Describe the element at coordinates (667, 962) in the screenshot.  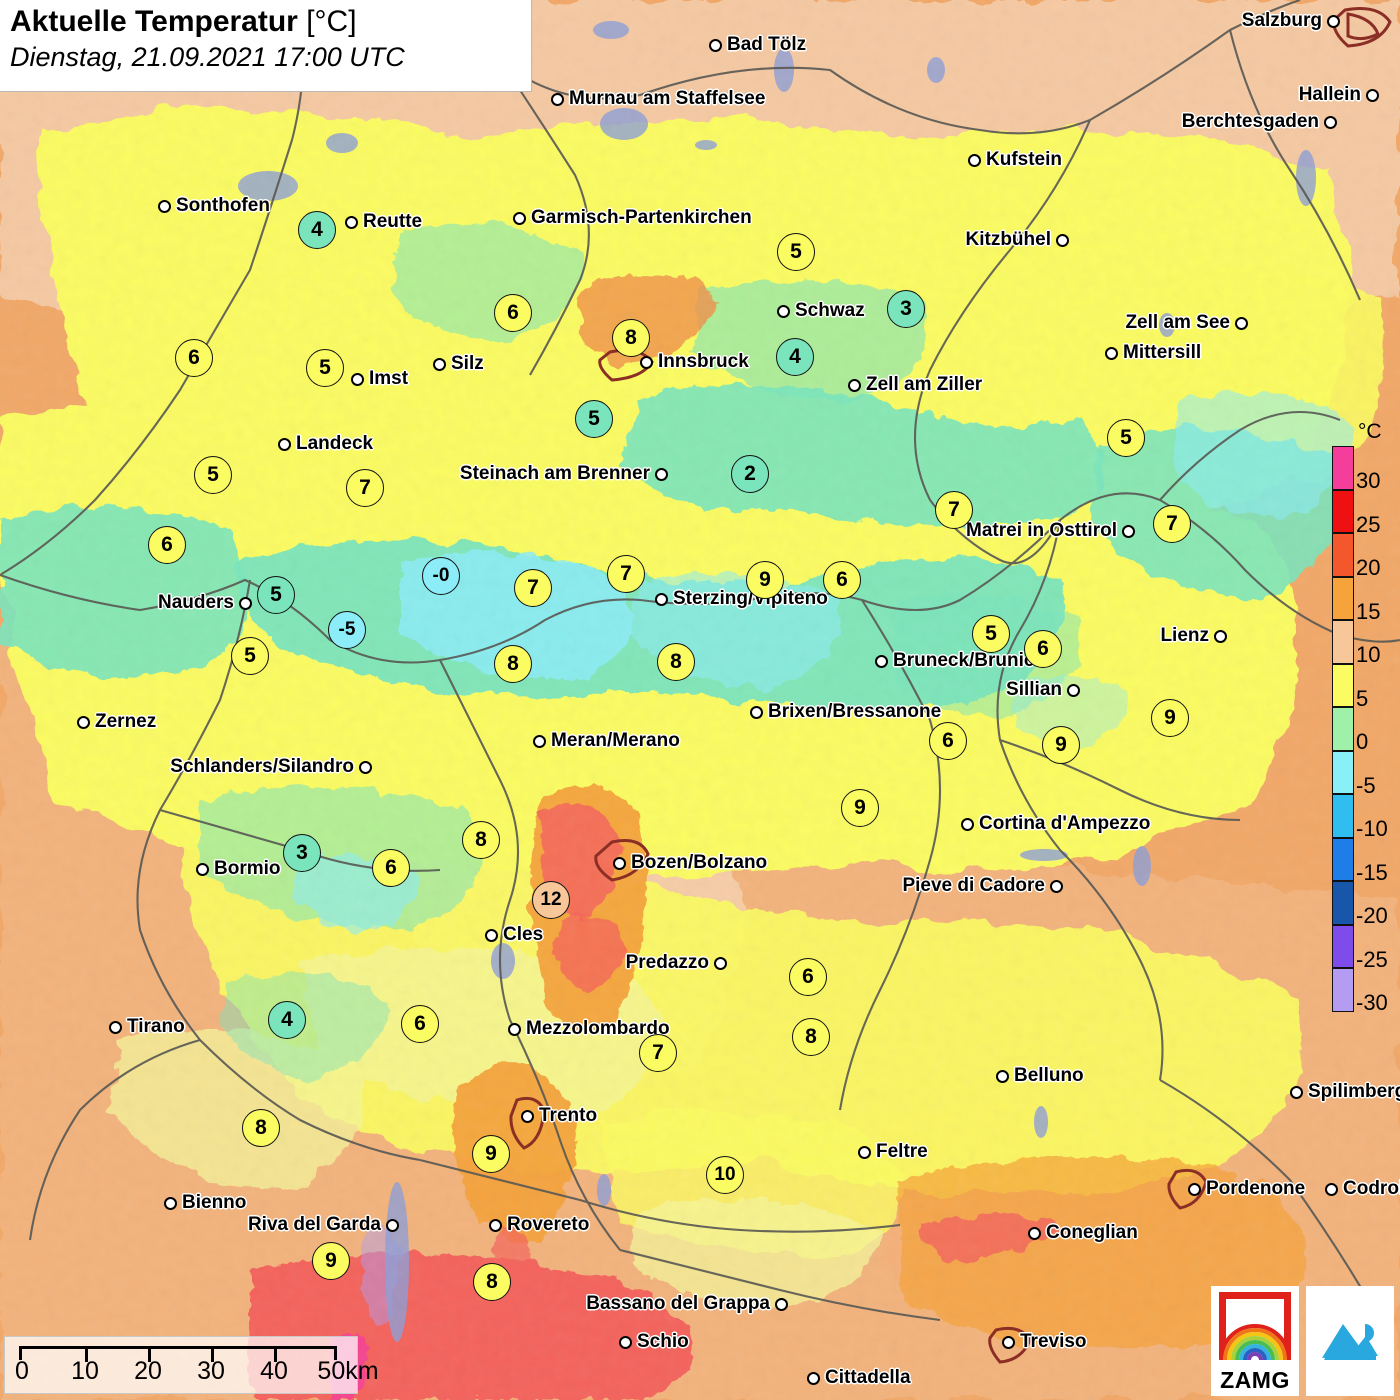
I see `city-name: Predazzo` at that location.